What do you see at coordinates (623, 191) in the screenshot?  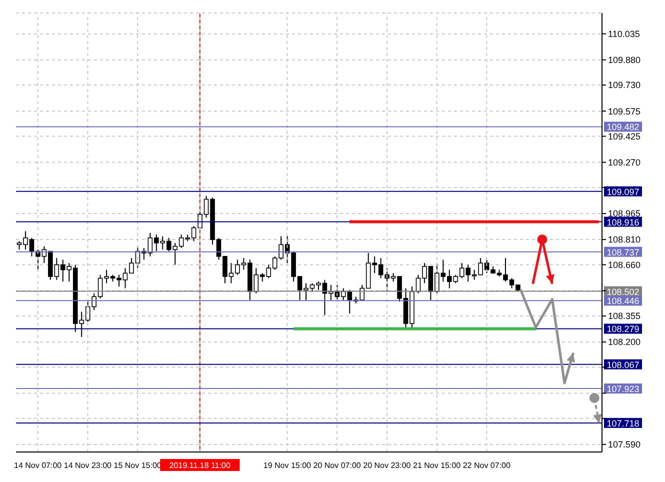 I see `ref-line-label: 109.097` at bounding box center [623, 191].